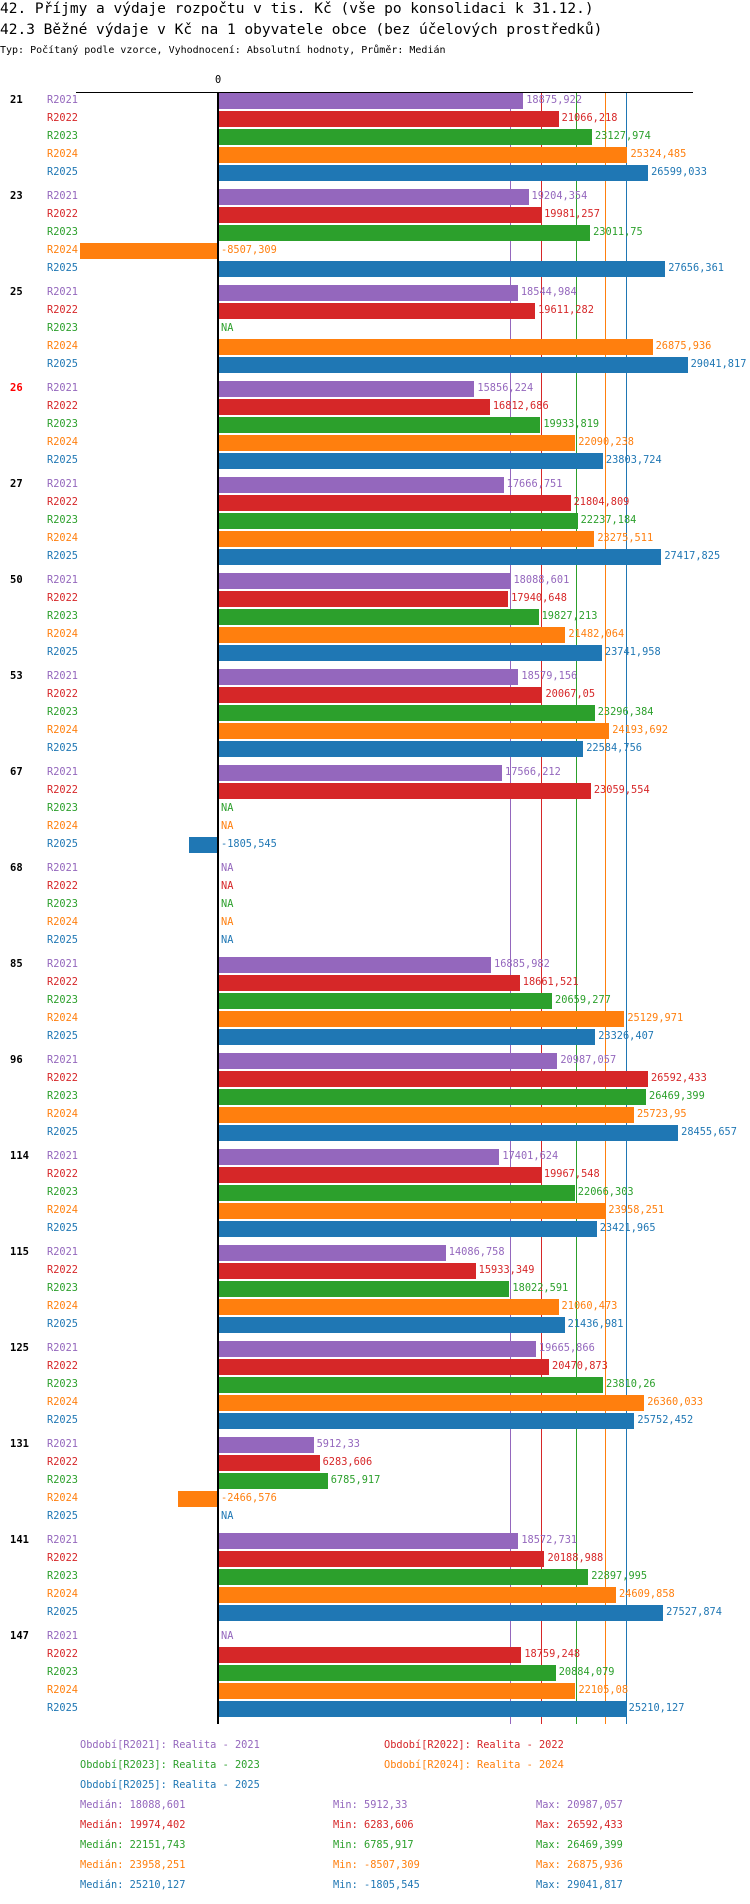 The width and height of the screenshot is (750, 1904). Describe the element at coordinates (157, 1845) in the screenshot. I see `stat-value: 22151,743` at that location.